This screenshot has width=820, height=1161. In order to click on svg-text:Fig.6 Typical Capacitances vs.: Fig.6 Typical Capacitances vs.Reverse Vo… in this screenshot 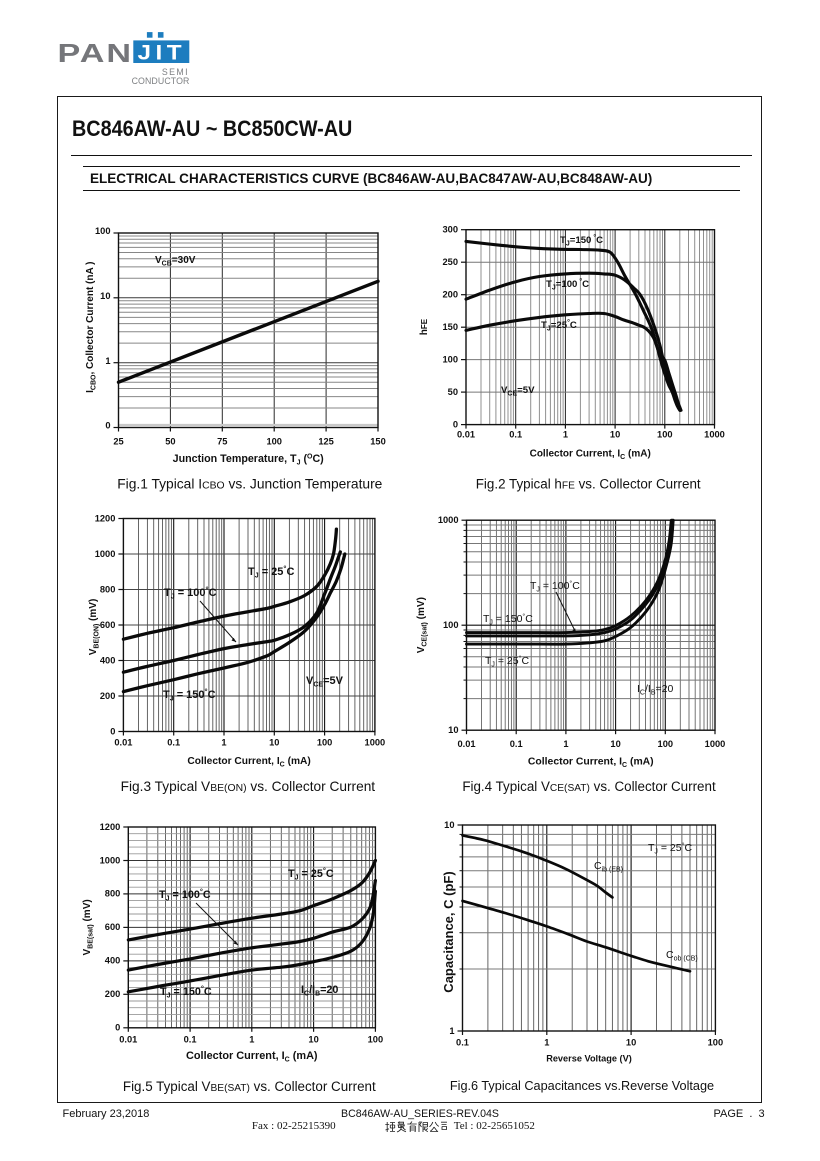, I will do `click(582, 1086)`.